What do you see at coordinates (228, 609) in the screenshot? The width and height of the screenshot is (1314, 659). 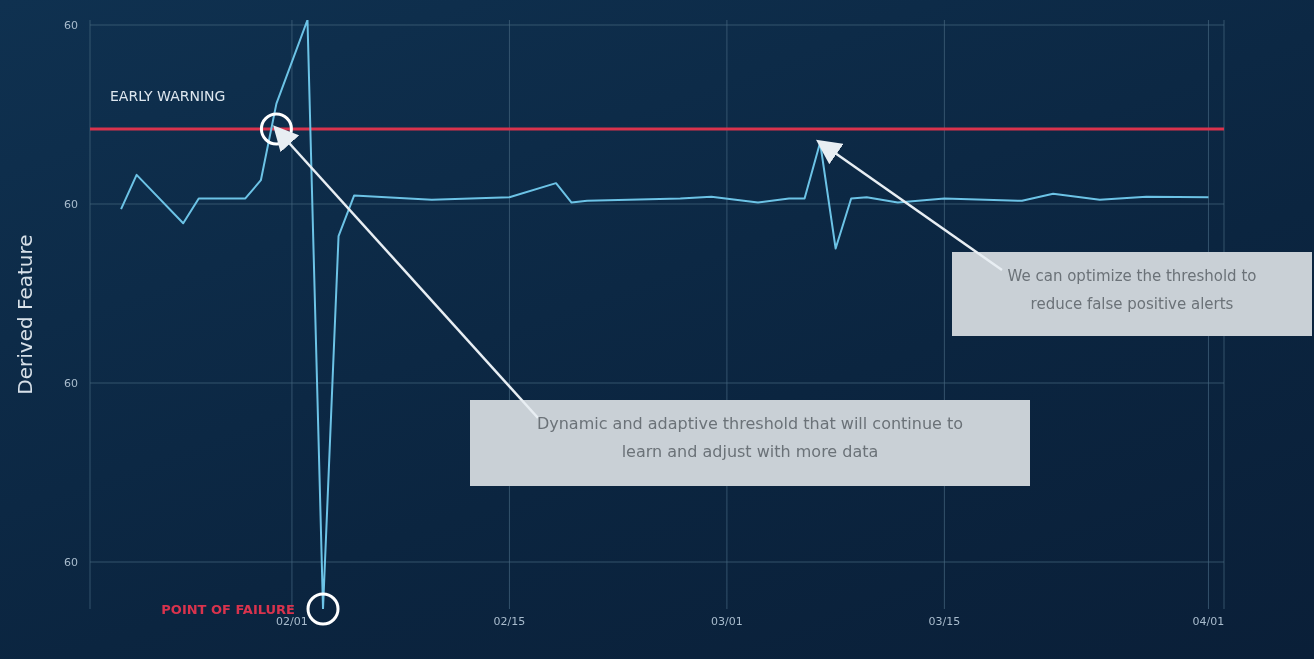 I see `annotation: POINT OF FAILURE` at bounding box center [228, 609].